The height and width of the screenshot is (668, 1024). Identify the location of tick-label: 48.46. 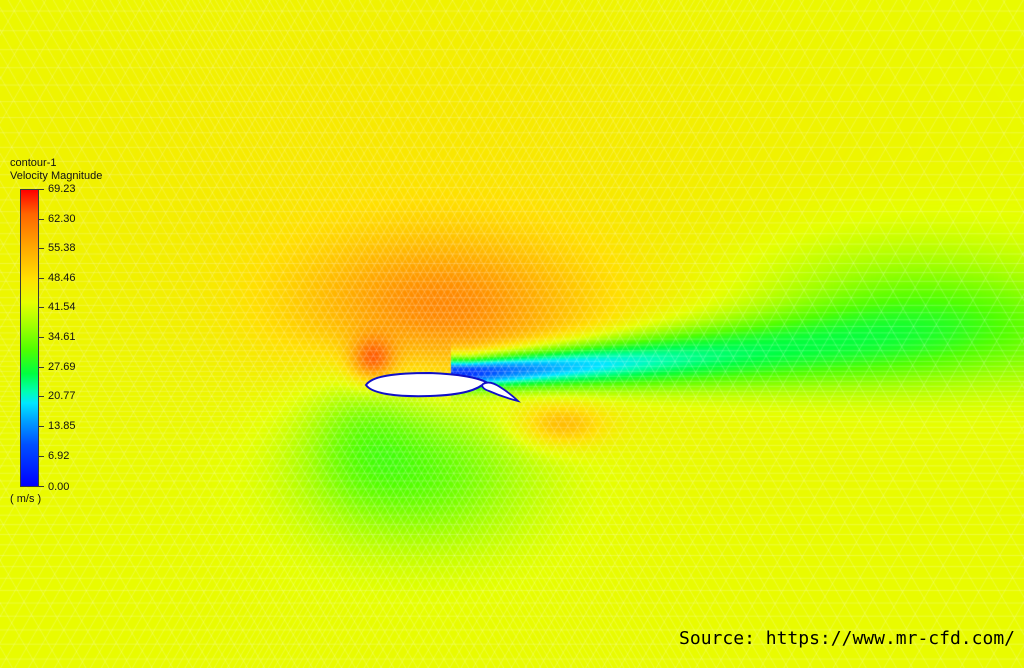
(62, 278).